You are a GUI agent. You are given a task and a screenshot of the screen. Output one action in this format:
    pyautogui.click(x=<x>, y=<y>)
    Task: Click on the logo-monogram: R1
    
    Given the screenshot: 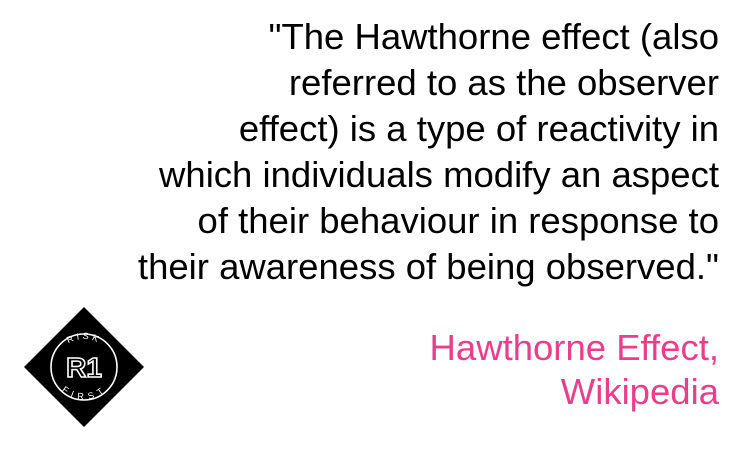 What is the action you would take?
    pyautogui.click(x=84, y=367)
    